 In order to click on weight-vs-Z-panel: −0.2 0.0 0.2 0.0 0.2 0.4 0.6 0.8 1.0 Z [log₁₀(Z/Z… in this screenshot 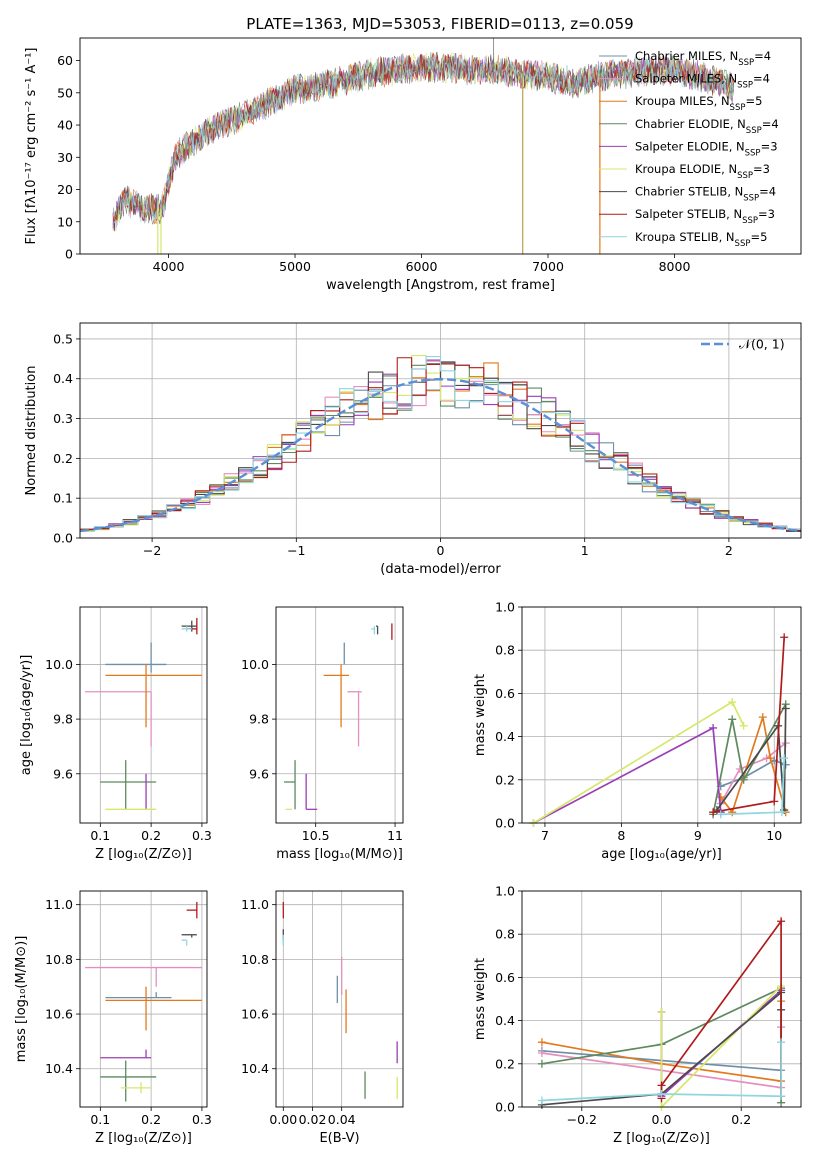, I will do `click(637, 1015)`.